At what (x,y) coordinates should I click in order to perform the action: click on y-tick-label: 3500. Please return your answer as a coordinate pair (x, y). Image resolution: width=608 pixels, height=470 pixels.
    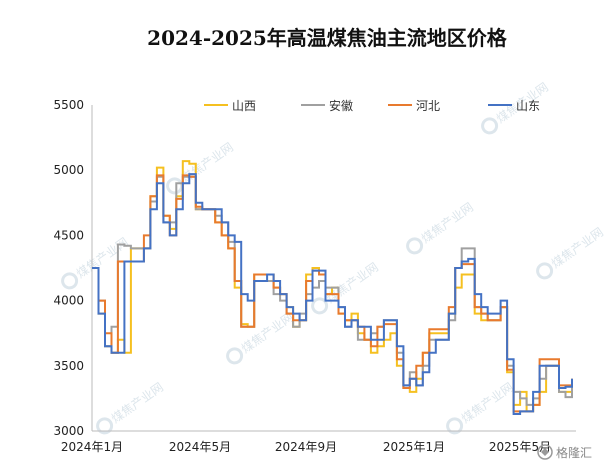
    Looking at the image, I should click on (68, 366).